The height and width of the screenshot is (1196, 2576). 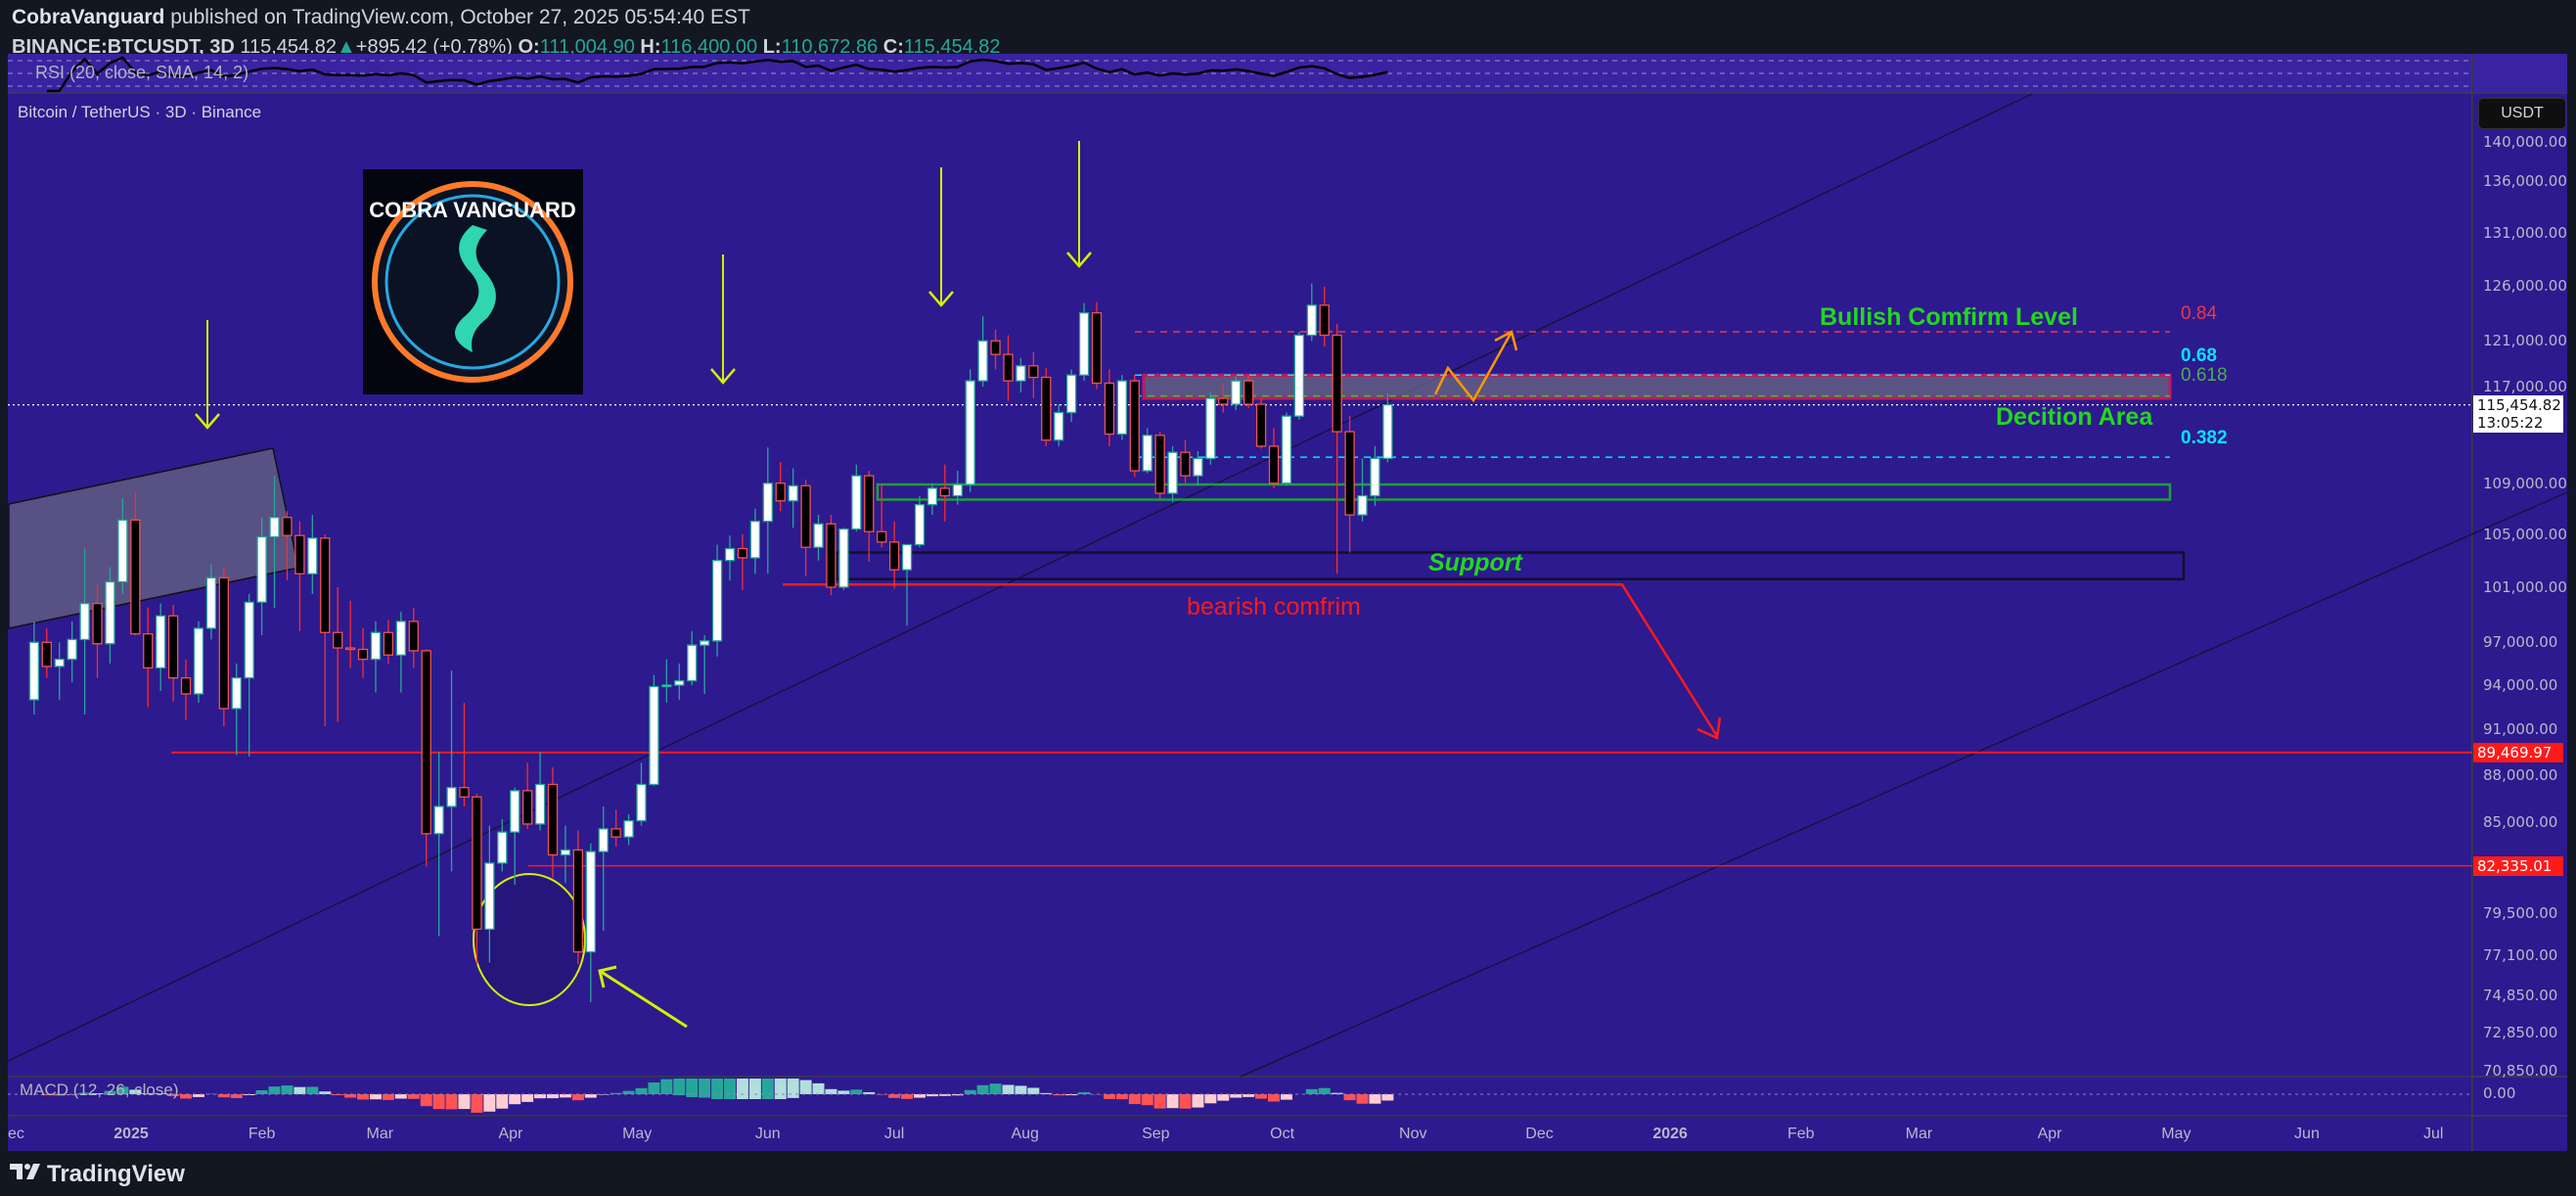 I want to click on time-tick: Dec, so click(x=1539, y=1134).